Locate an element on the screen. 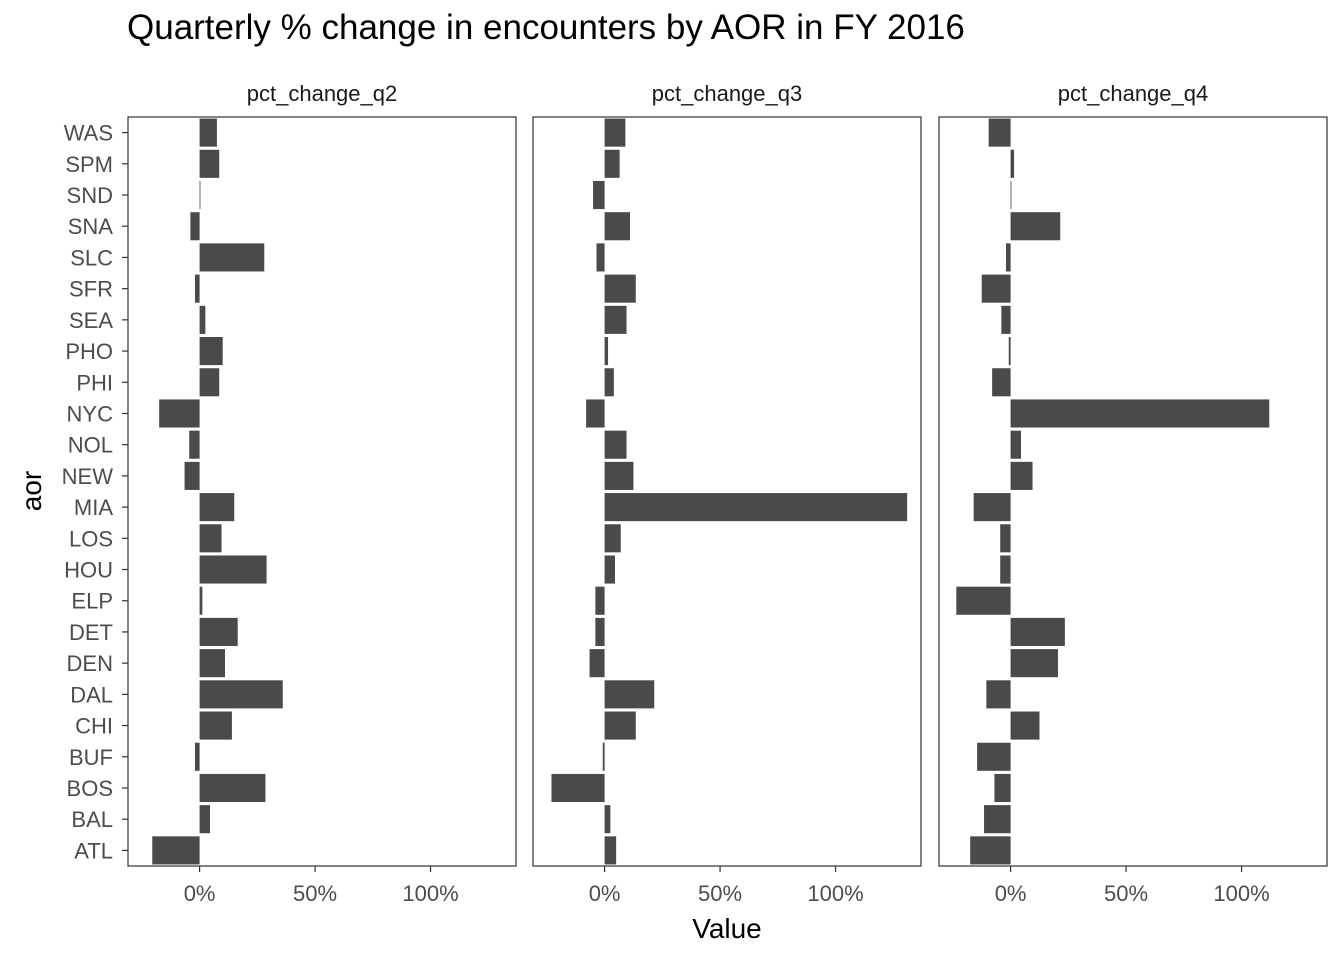 This screenshot has width=1344, height=960. x-axis-title: Value is located at coordinates (727, 928).